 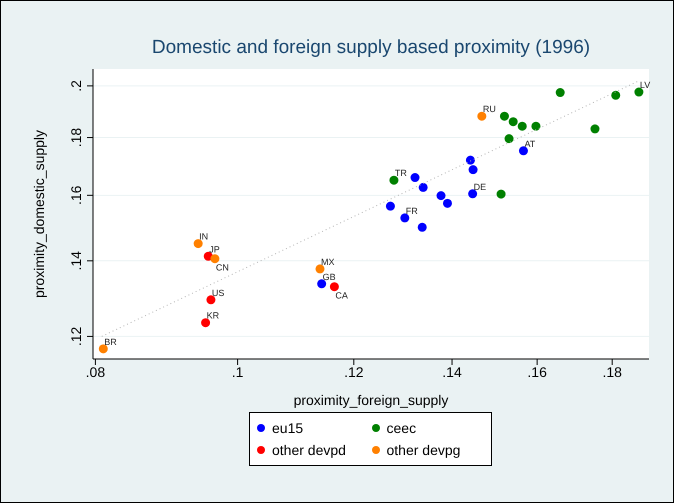 What do you see at coordinates (530, 143) in the screenshot?
I see `annotation: AT` at bounding box center [530, 143].